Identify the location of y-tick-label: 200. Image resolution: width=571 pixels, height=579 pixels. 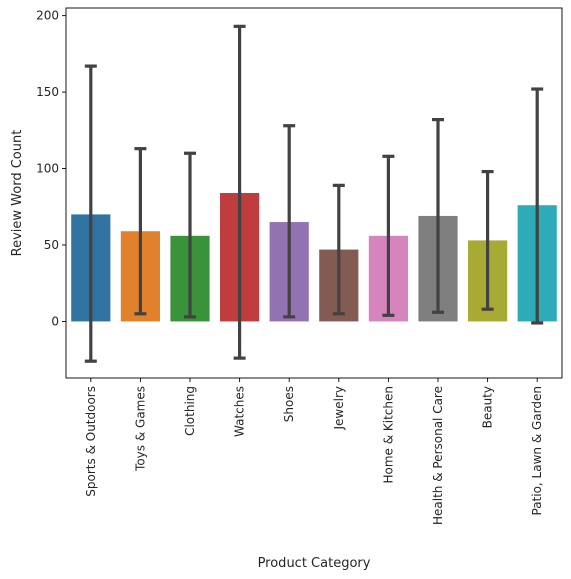
(47, 16).